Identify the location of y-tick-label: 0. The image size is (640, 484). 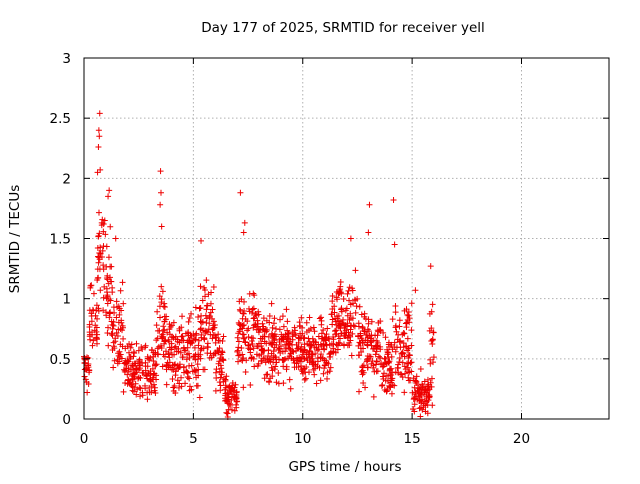
(66, 420).